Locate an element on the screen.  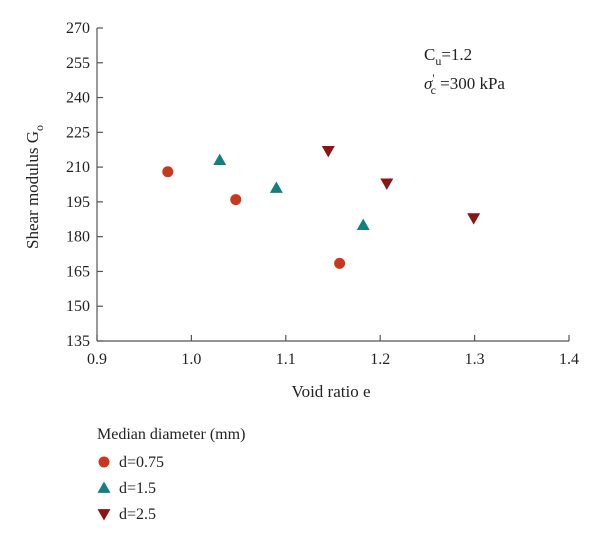
y-tick-label: 210 is located at coordinates (78, 167).